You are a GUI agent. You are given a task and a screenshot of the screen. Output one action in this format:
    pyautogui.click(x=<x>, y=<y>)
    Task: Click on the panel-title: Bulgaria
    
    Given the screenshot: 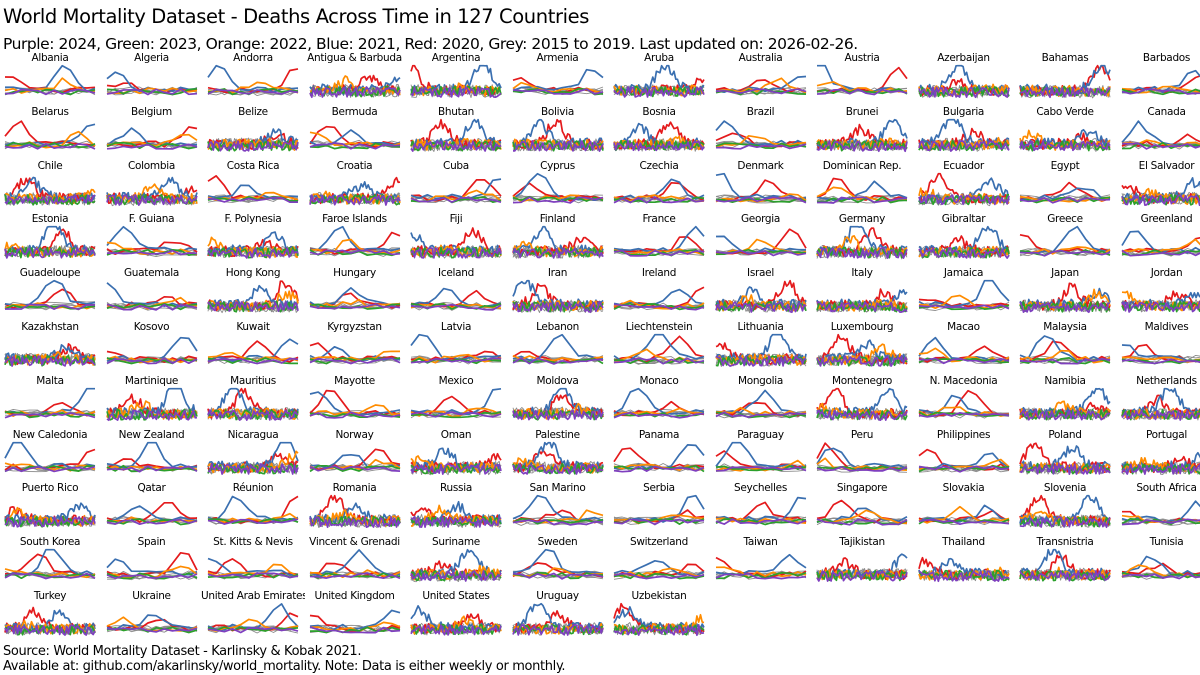 What is the action you would take?
    pyautogui.click(x=963, y=111)
    